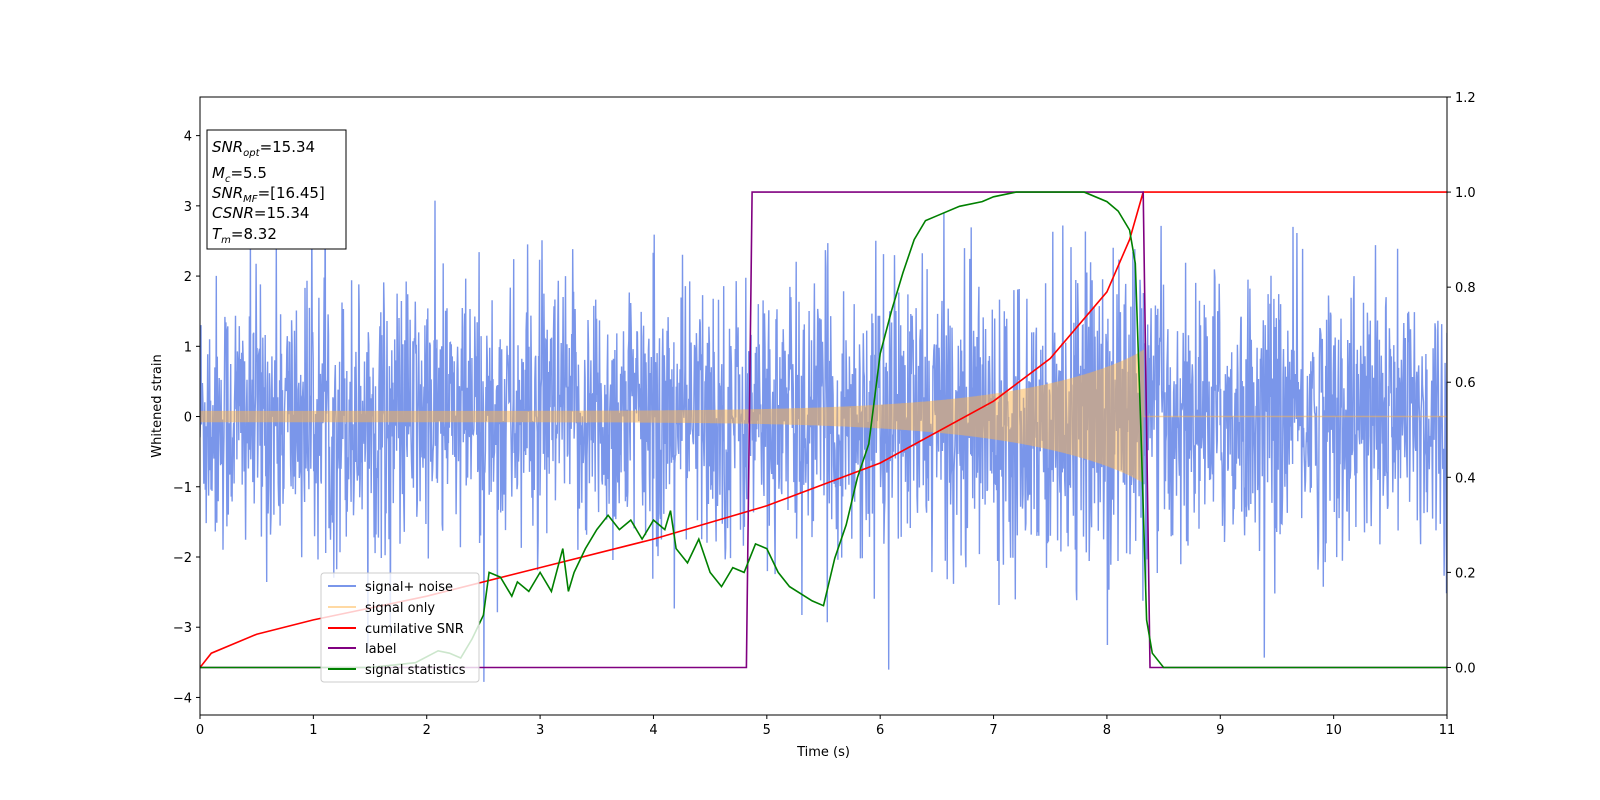 Image resolution: width=1600 pixels, height=800 pixels. What do you see at coordinates (1465, 383) in the screenshot?
I see `y2-tick-label: 0.6` at bounding box center [1465, 383].